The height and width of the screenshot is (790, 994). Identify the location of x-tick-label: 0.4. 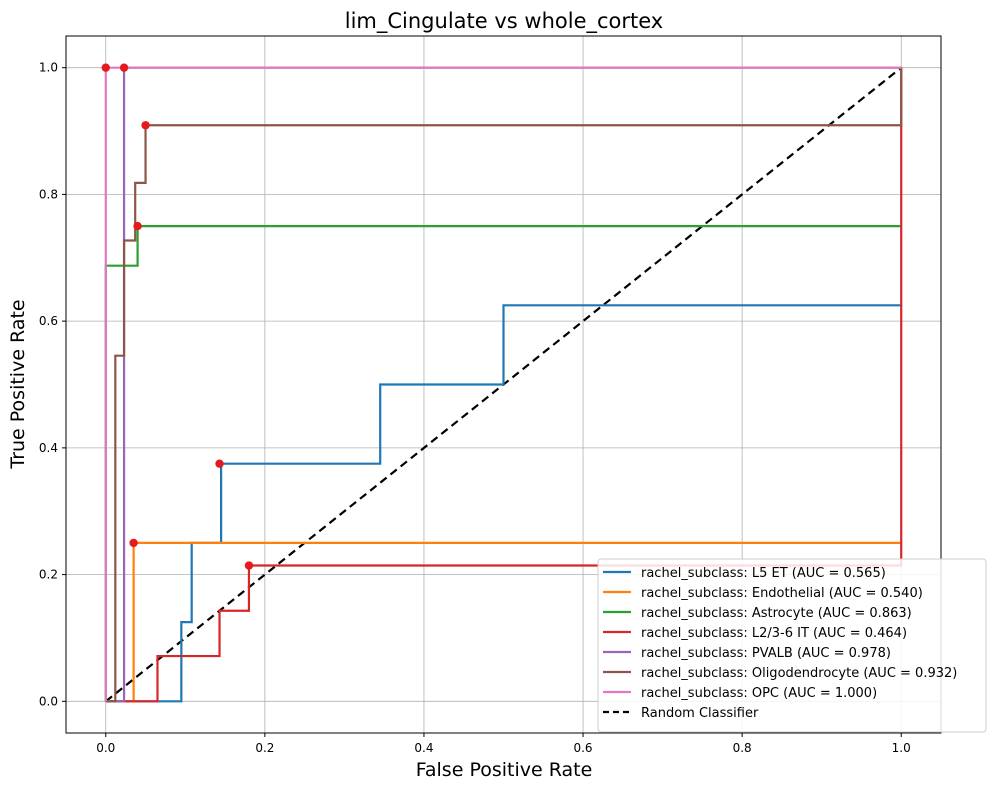
(423, 748).